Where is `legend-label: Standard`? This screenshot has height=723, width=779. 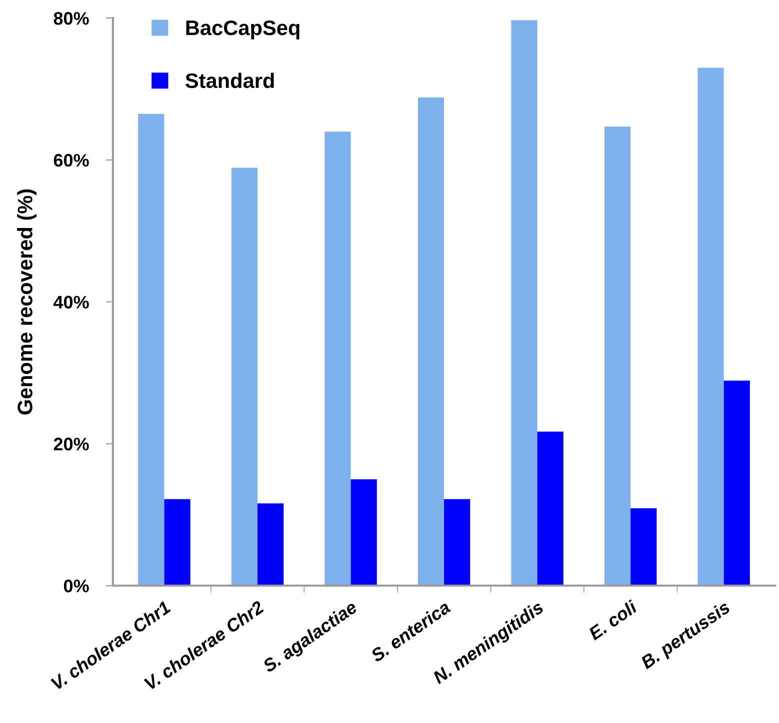
legend-label: Standard is located at coordinates (230, 80).